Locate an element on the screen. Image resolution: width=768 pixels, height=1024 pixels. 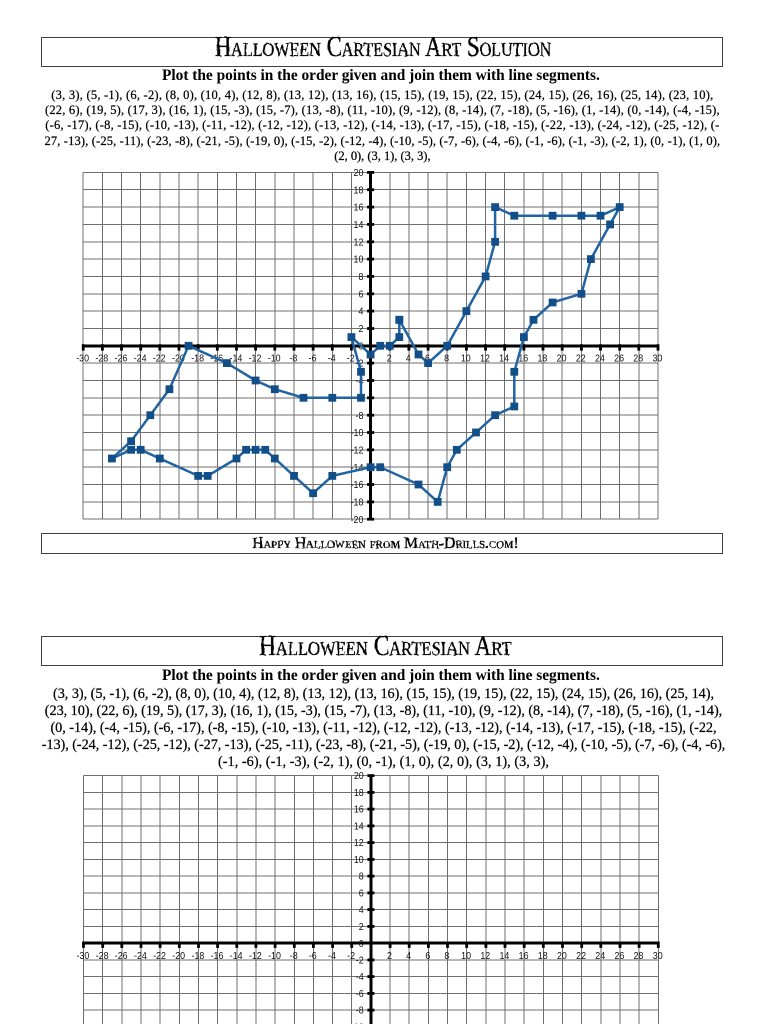
svg-text: 0 is located at coordinates (361, 944).